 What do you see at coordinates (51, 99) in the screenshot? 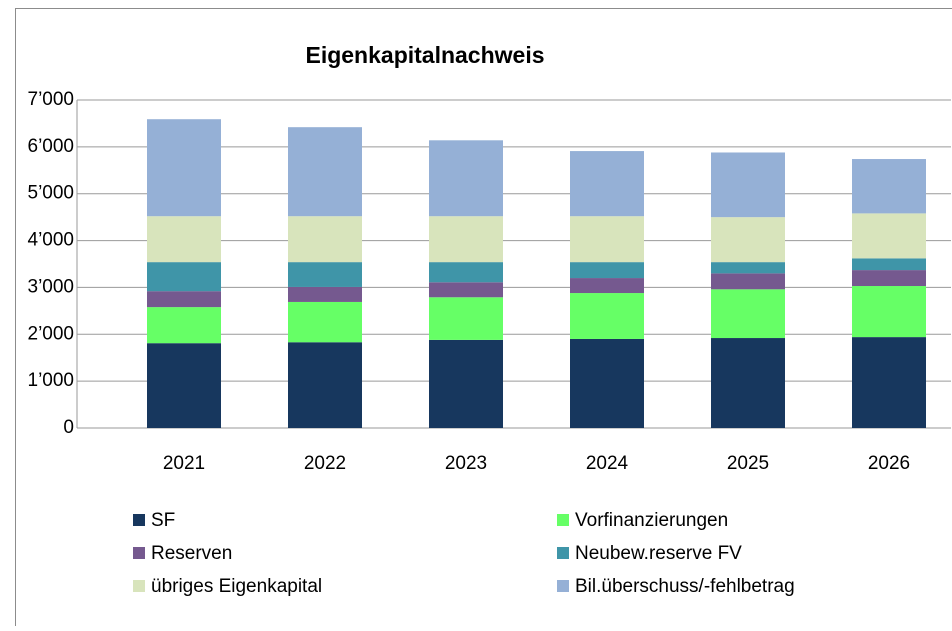
I see `y-tick-label: 7’000` at bounding box center [51, 99].